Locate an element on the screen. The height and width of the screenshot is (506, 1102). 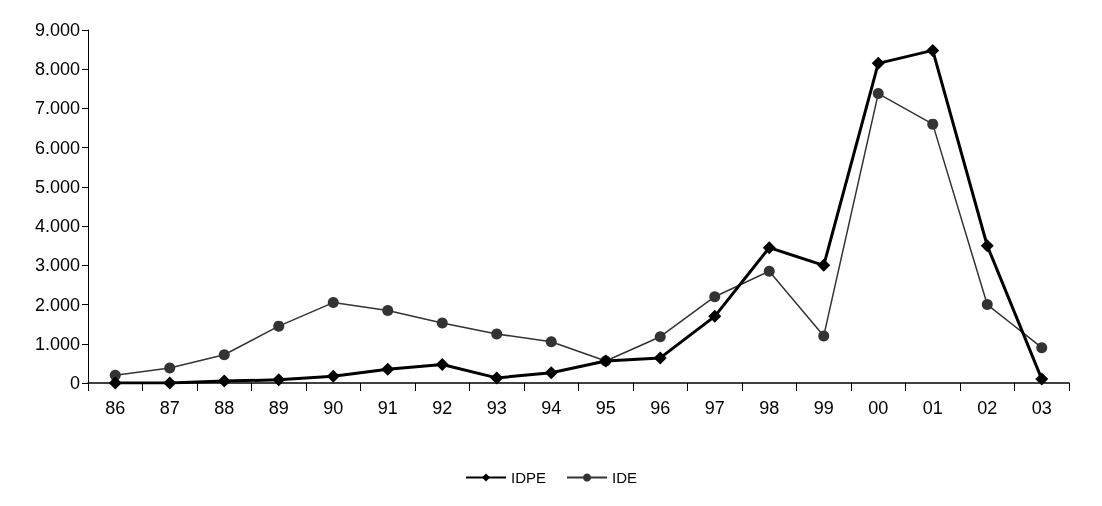
x-tick-label: 95 is located at coordinates (605, 408).